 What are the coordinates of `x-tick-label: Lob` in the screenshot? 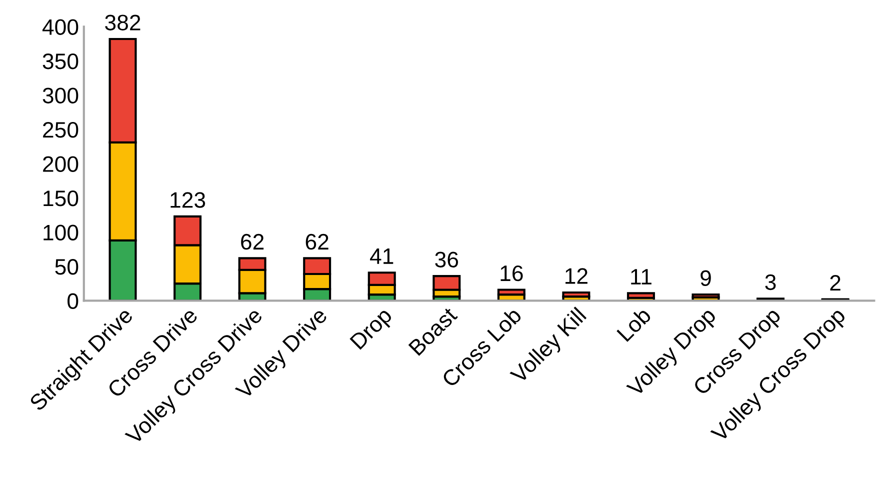 It's located at (634, 324).